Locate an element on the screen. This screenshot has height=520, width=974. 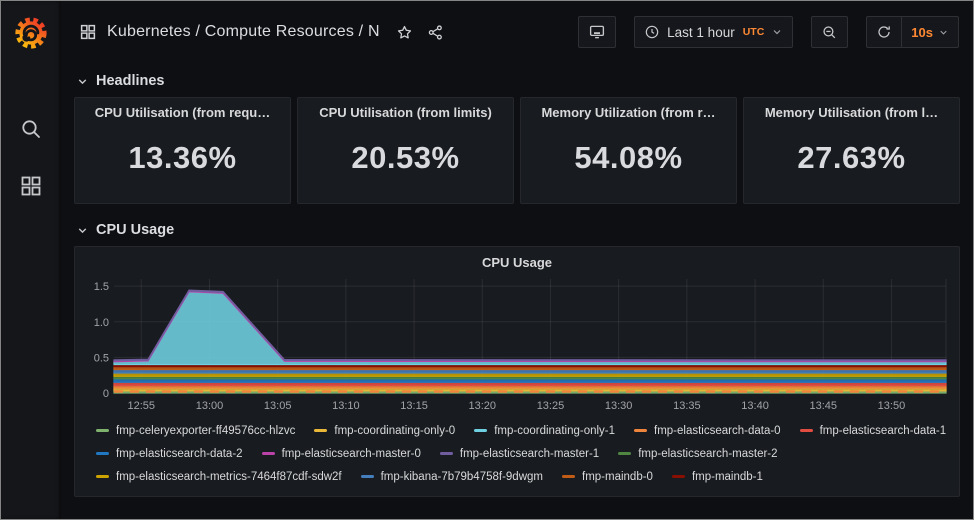
legend-item: fmp-coordinating-only-1 is located at coordinates (544, 431).